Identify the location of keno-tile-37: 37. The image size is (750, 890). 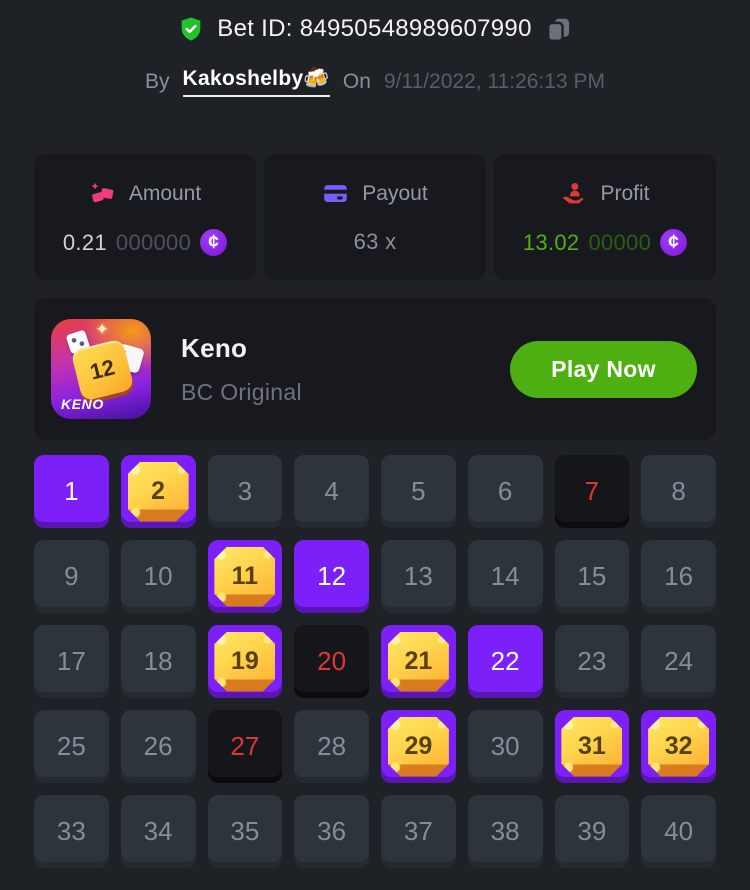
(418, 831).